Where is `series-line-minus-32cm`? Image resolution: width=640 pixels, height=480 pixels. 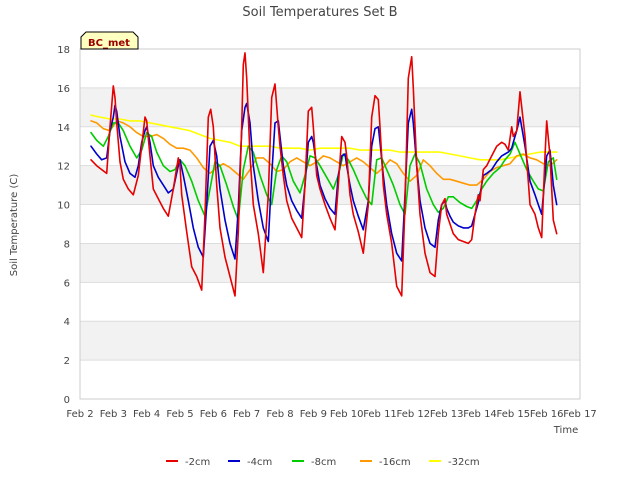 series-line-minus-32cm is located at coordinates (324, 137).